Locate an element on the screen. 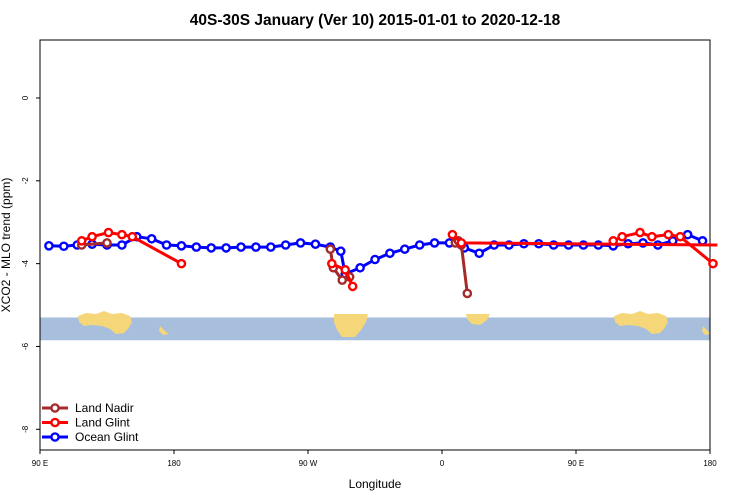 This screenshot has width=750, height=500. legend-item: Land Glint is located at coordinates (86, 423).